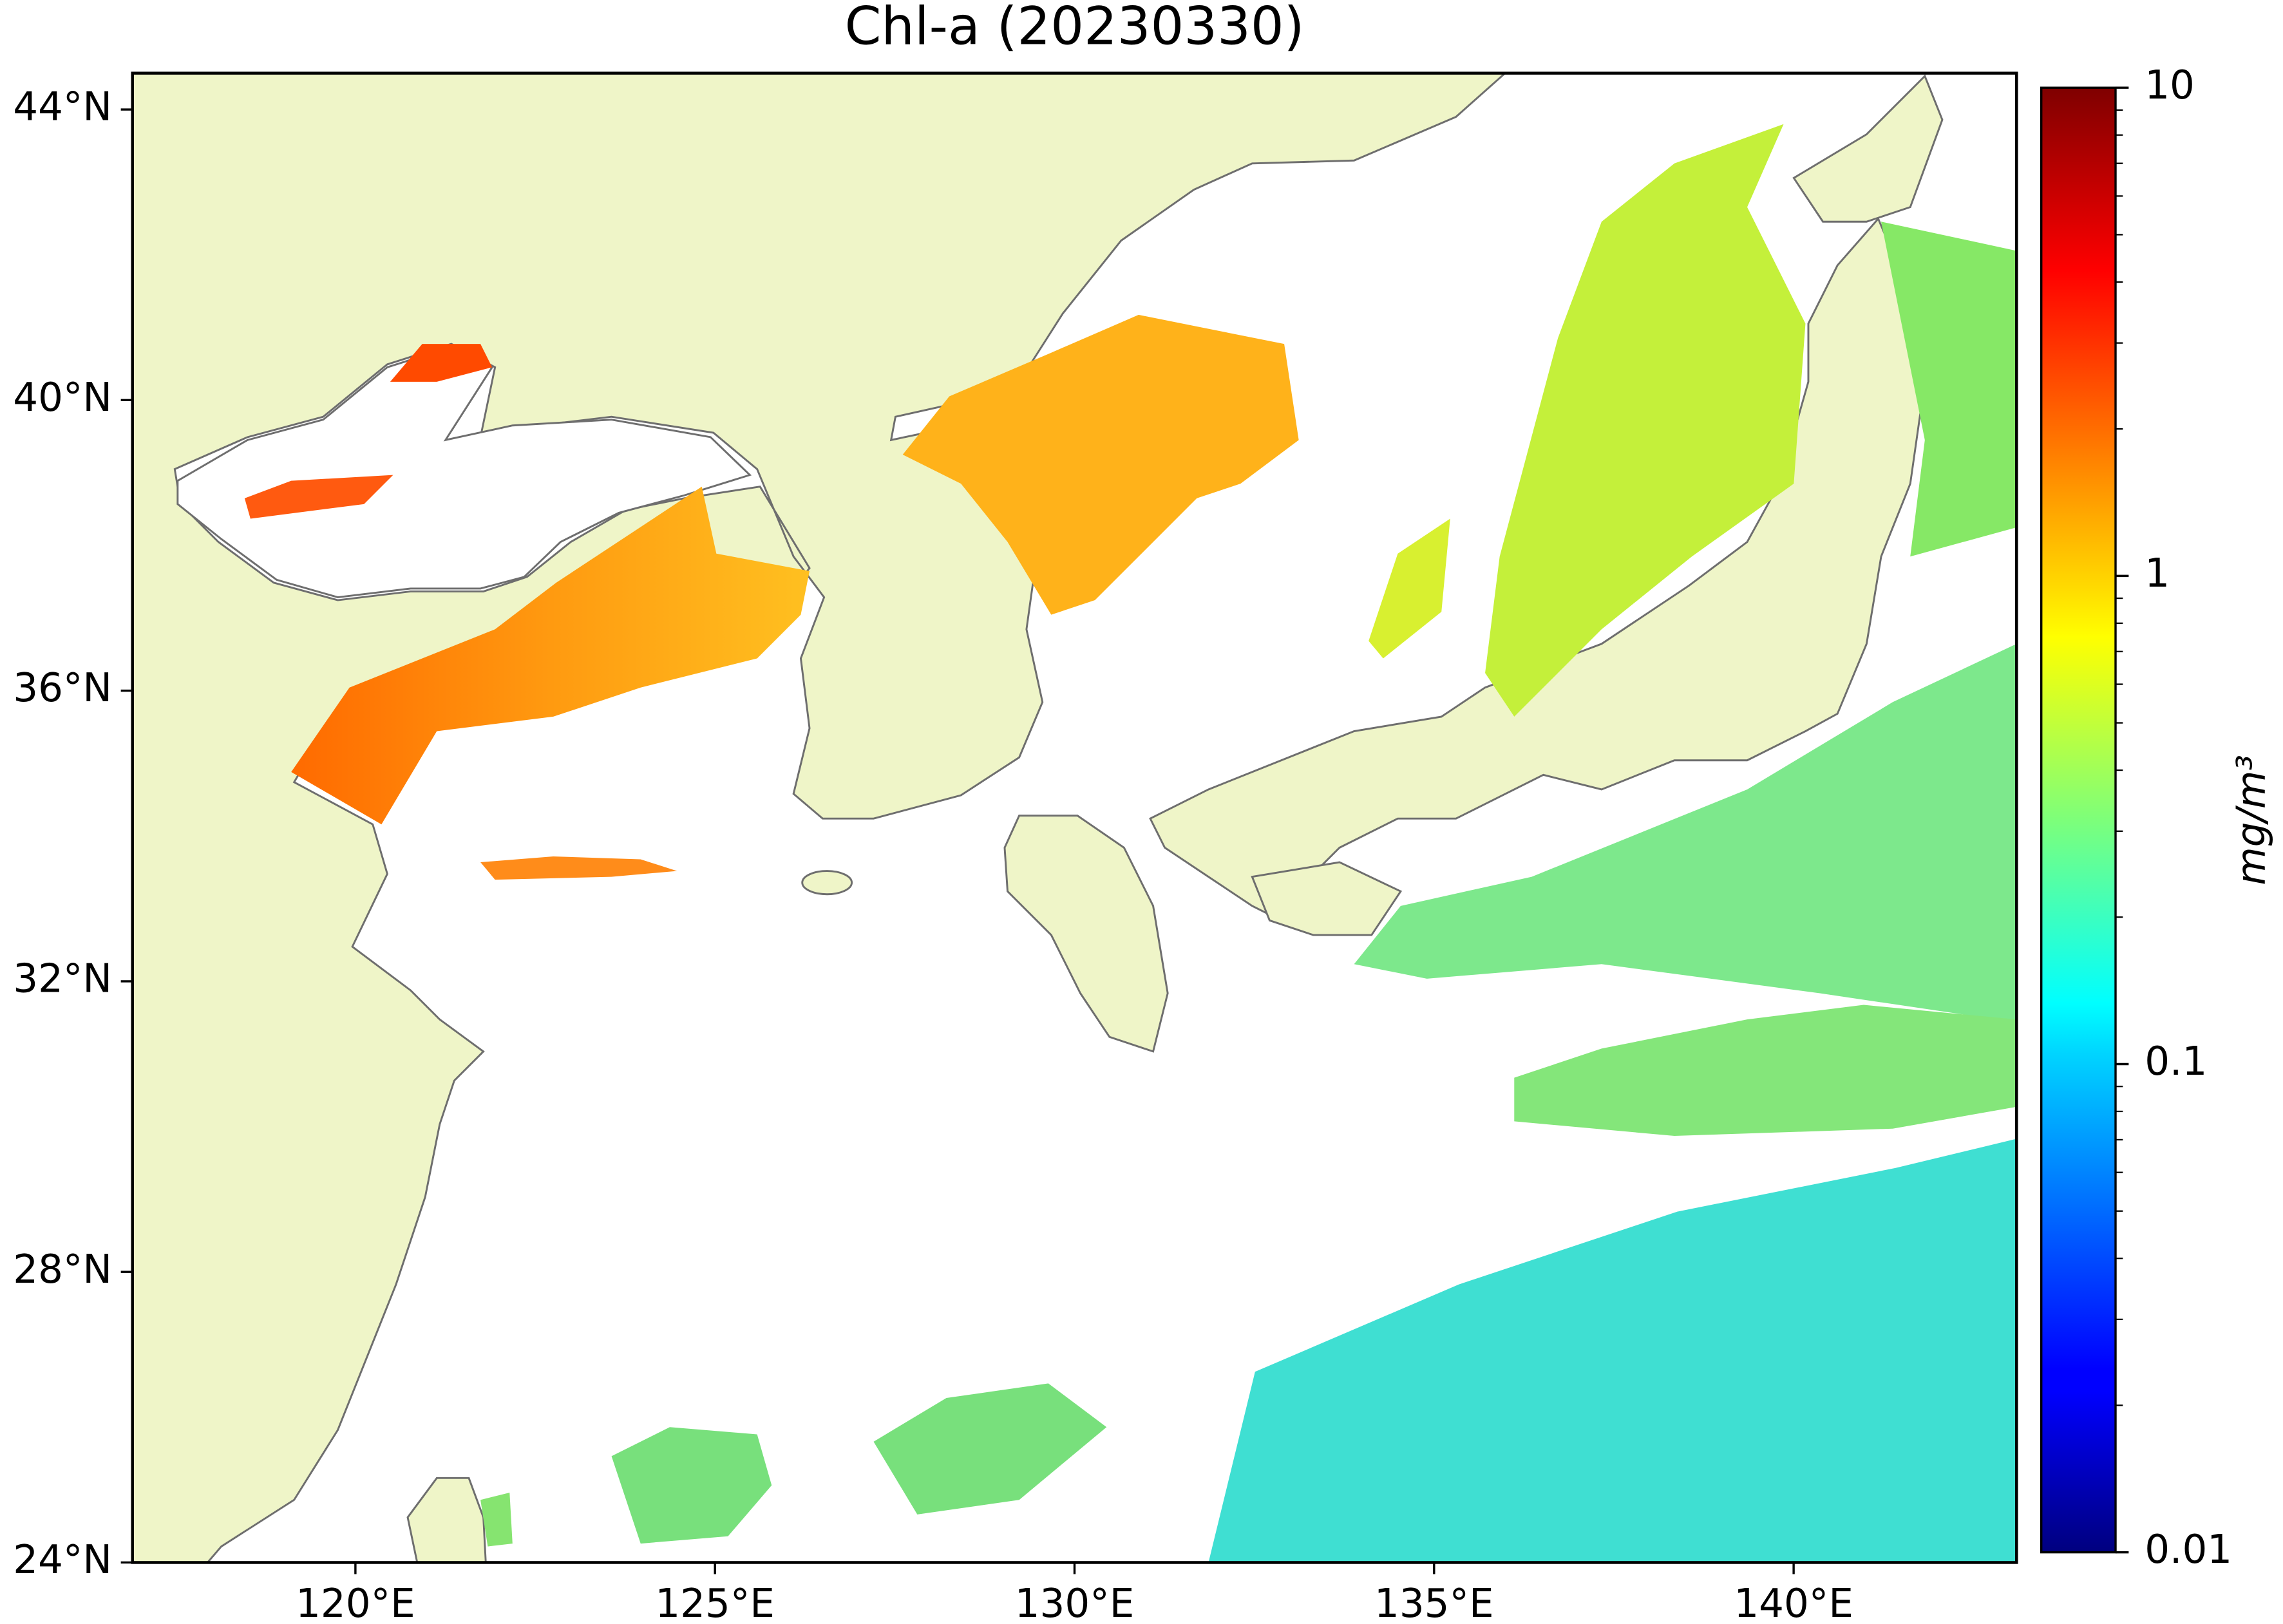  What do you see at coordinates (62, 107) in the screenshot?
I see `y-tick-label: 44°N` at bounding box center [62, 107].